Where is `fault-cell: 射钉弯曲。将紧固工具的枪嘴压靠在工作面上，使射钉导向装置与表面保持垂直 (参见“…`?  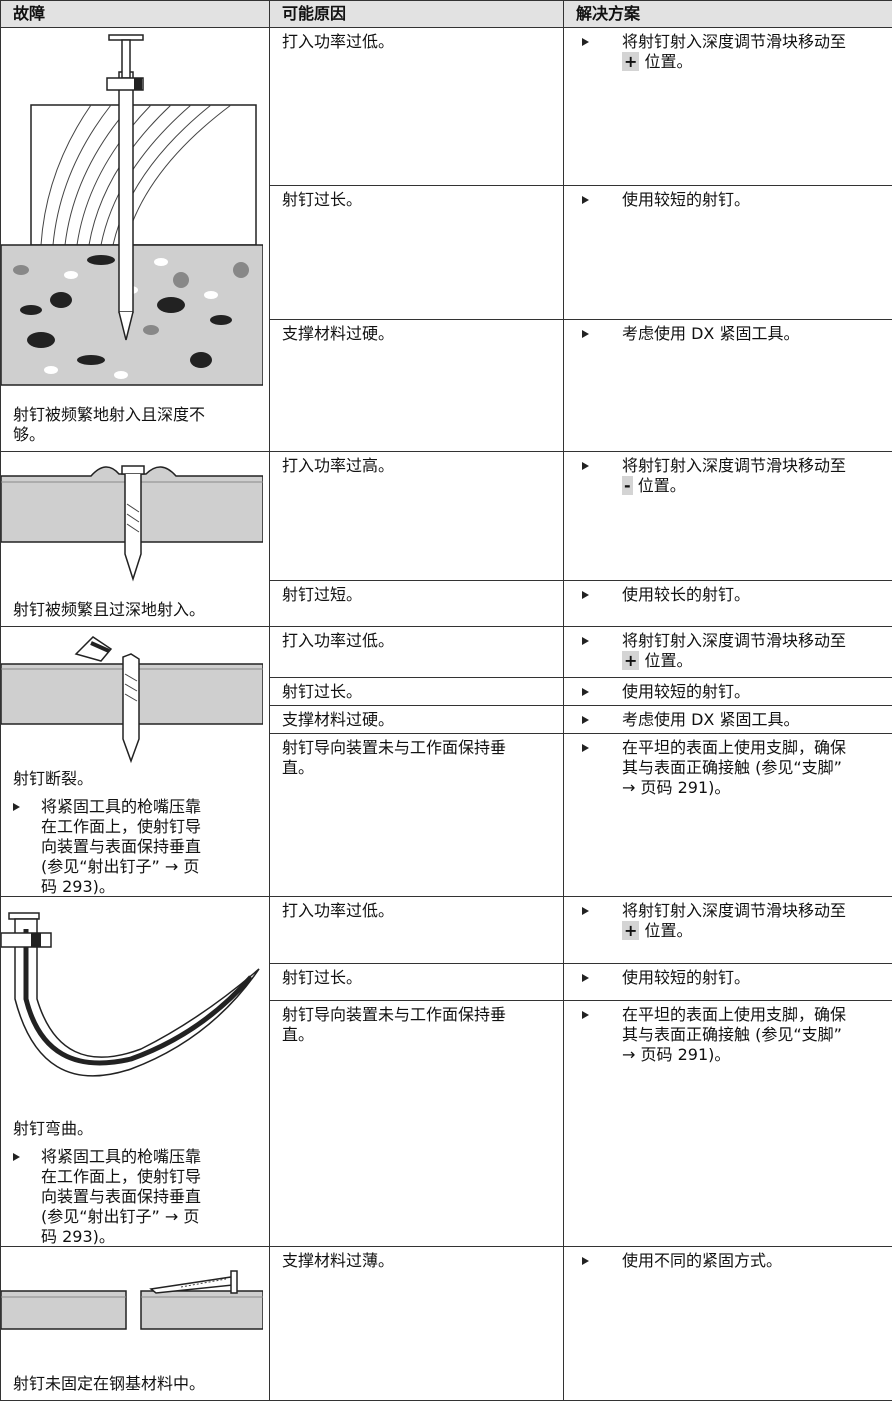 fault-cell: 射钉弯曲。将紧固工具的枪嘴压靠在工作面上，使射钉导向装置与表面保持垂直 (参见“… is located at coordinates (135, 1072).